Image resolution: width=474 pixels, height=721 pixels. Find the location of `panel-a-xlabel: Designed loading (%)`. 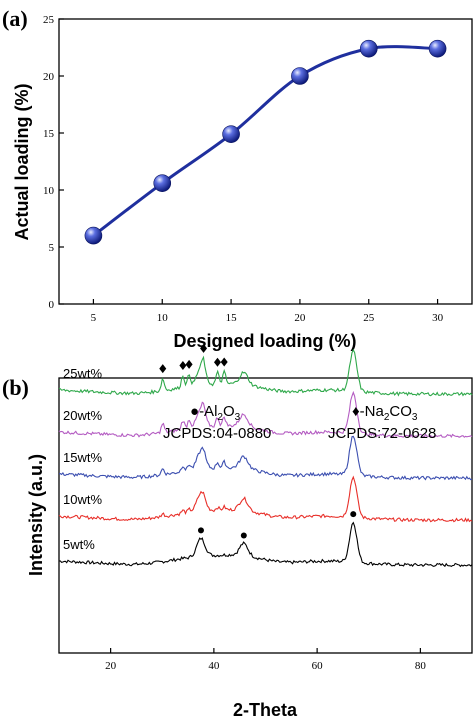

panel-a-xlabel: Designed loading (%) is located at coordinates (264, 341).